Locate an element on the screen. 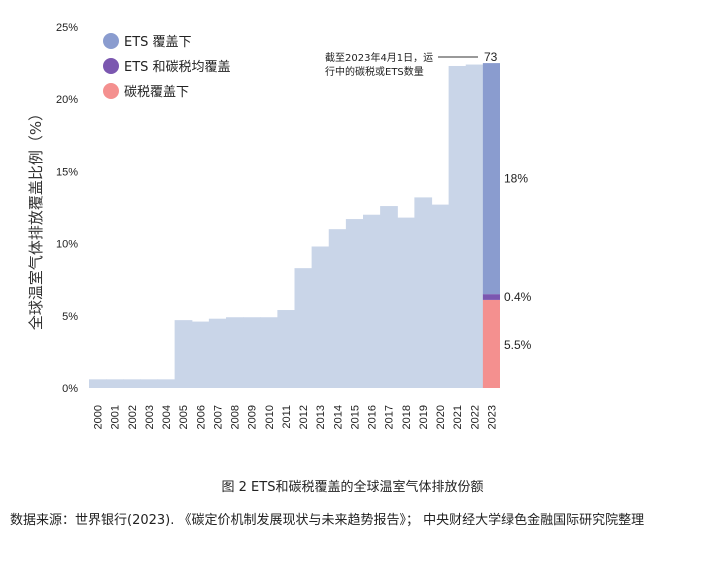  bar-2001 is located at coordinates (115, 383).